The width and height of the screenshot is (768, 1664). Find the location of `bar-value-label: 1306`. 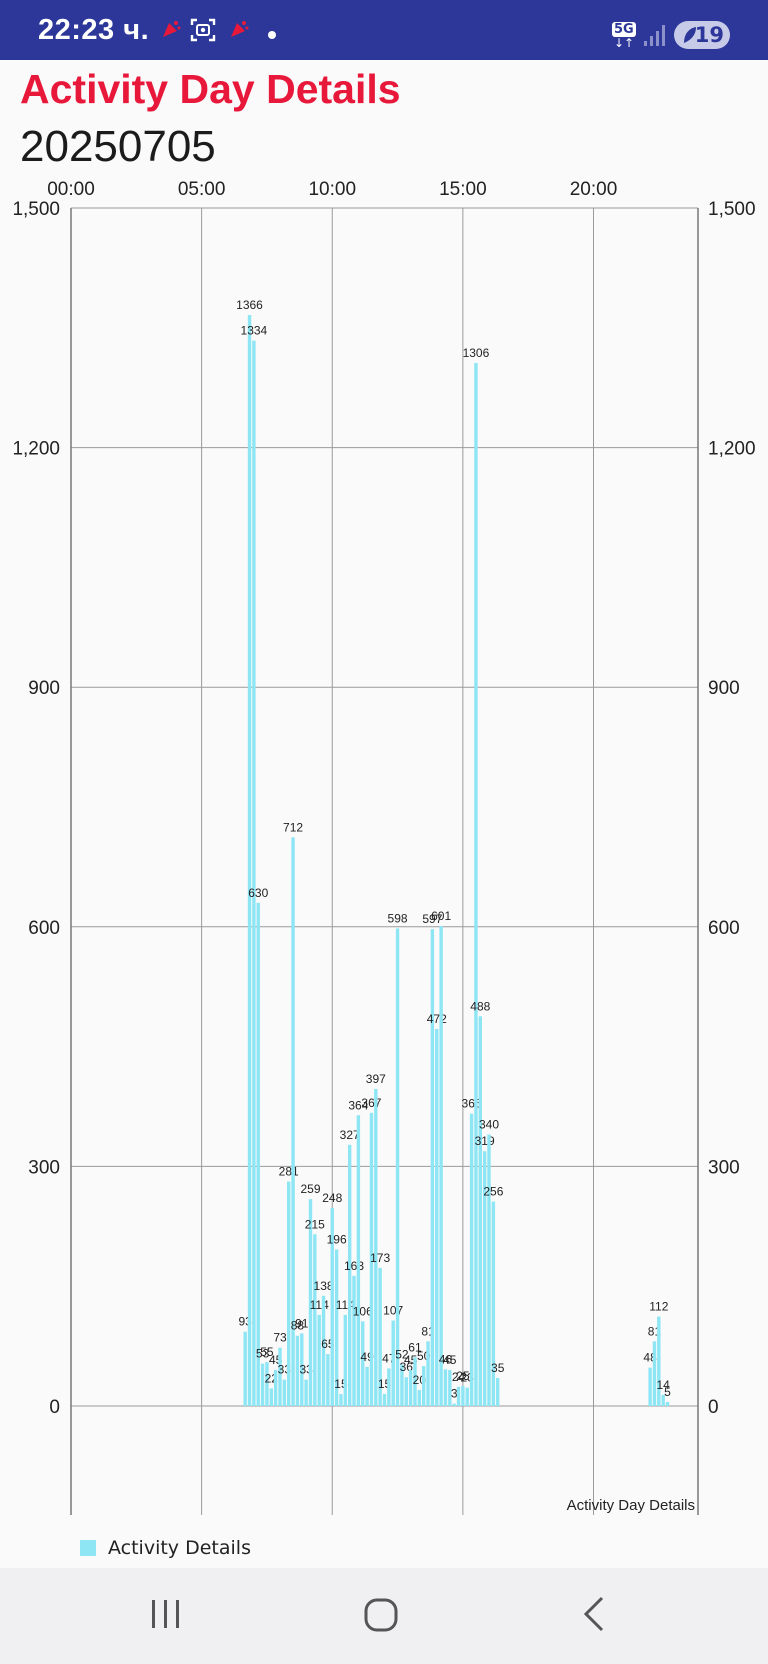

bar-value-label: 1306 is located at coordinates (476, 353).